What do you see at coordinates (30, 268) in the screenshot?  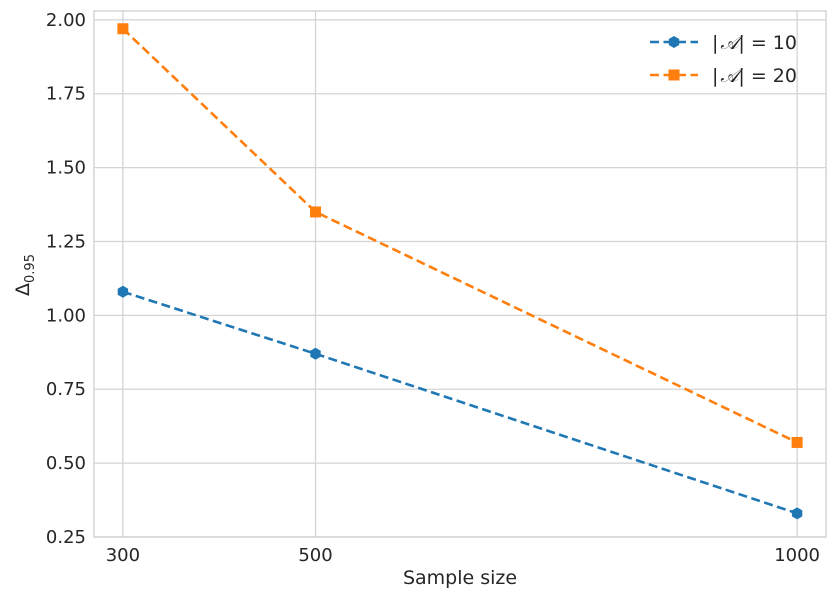 I see `y-axis-label-subscript: 0.95` at bounding box center [30, 268].